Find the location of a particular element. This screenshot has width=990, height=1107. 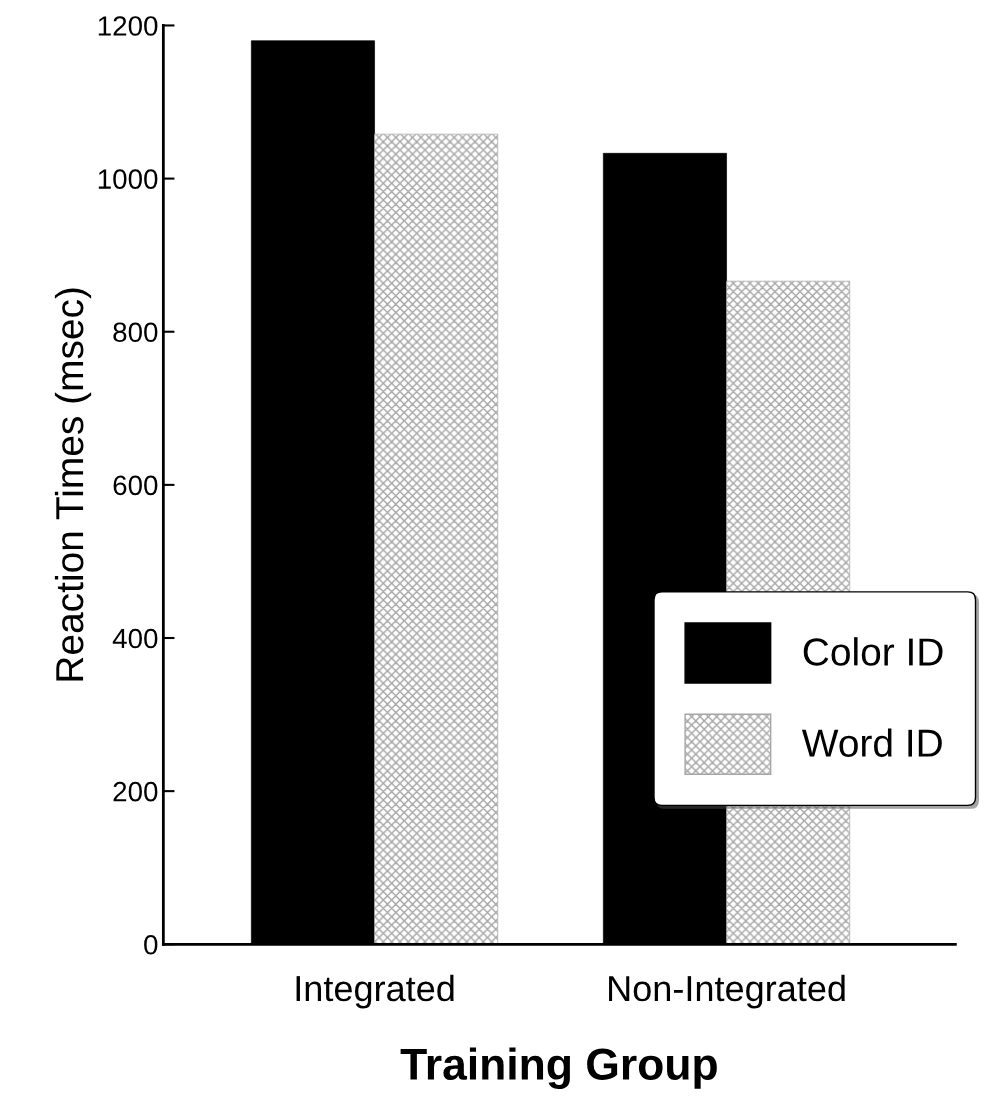

legend-label: Color ID is located at coordinates (873, 651).